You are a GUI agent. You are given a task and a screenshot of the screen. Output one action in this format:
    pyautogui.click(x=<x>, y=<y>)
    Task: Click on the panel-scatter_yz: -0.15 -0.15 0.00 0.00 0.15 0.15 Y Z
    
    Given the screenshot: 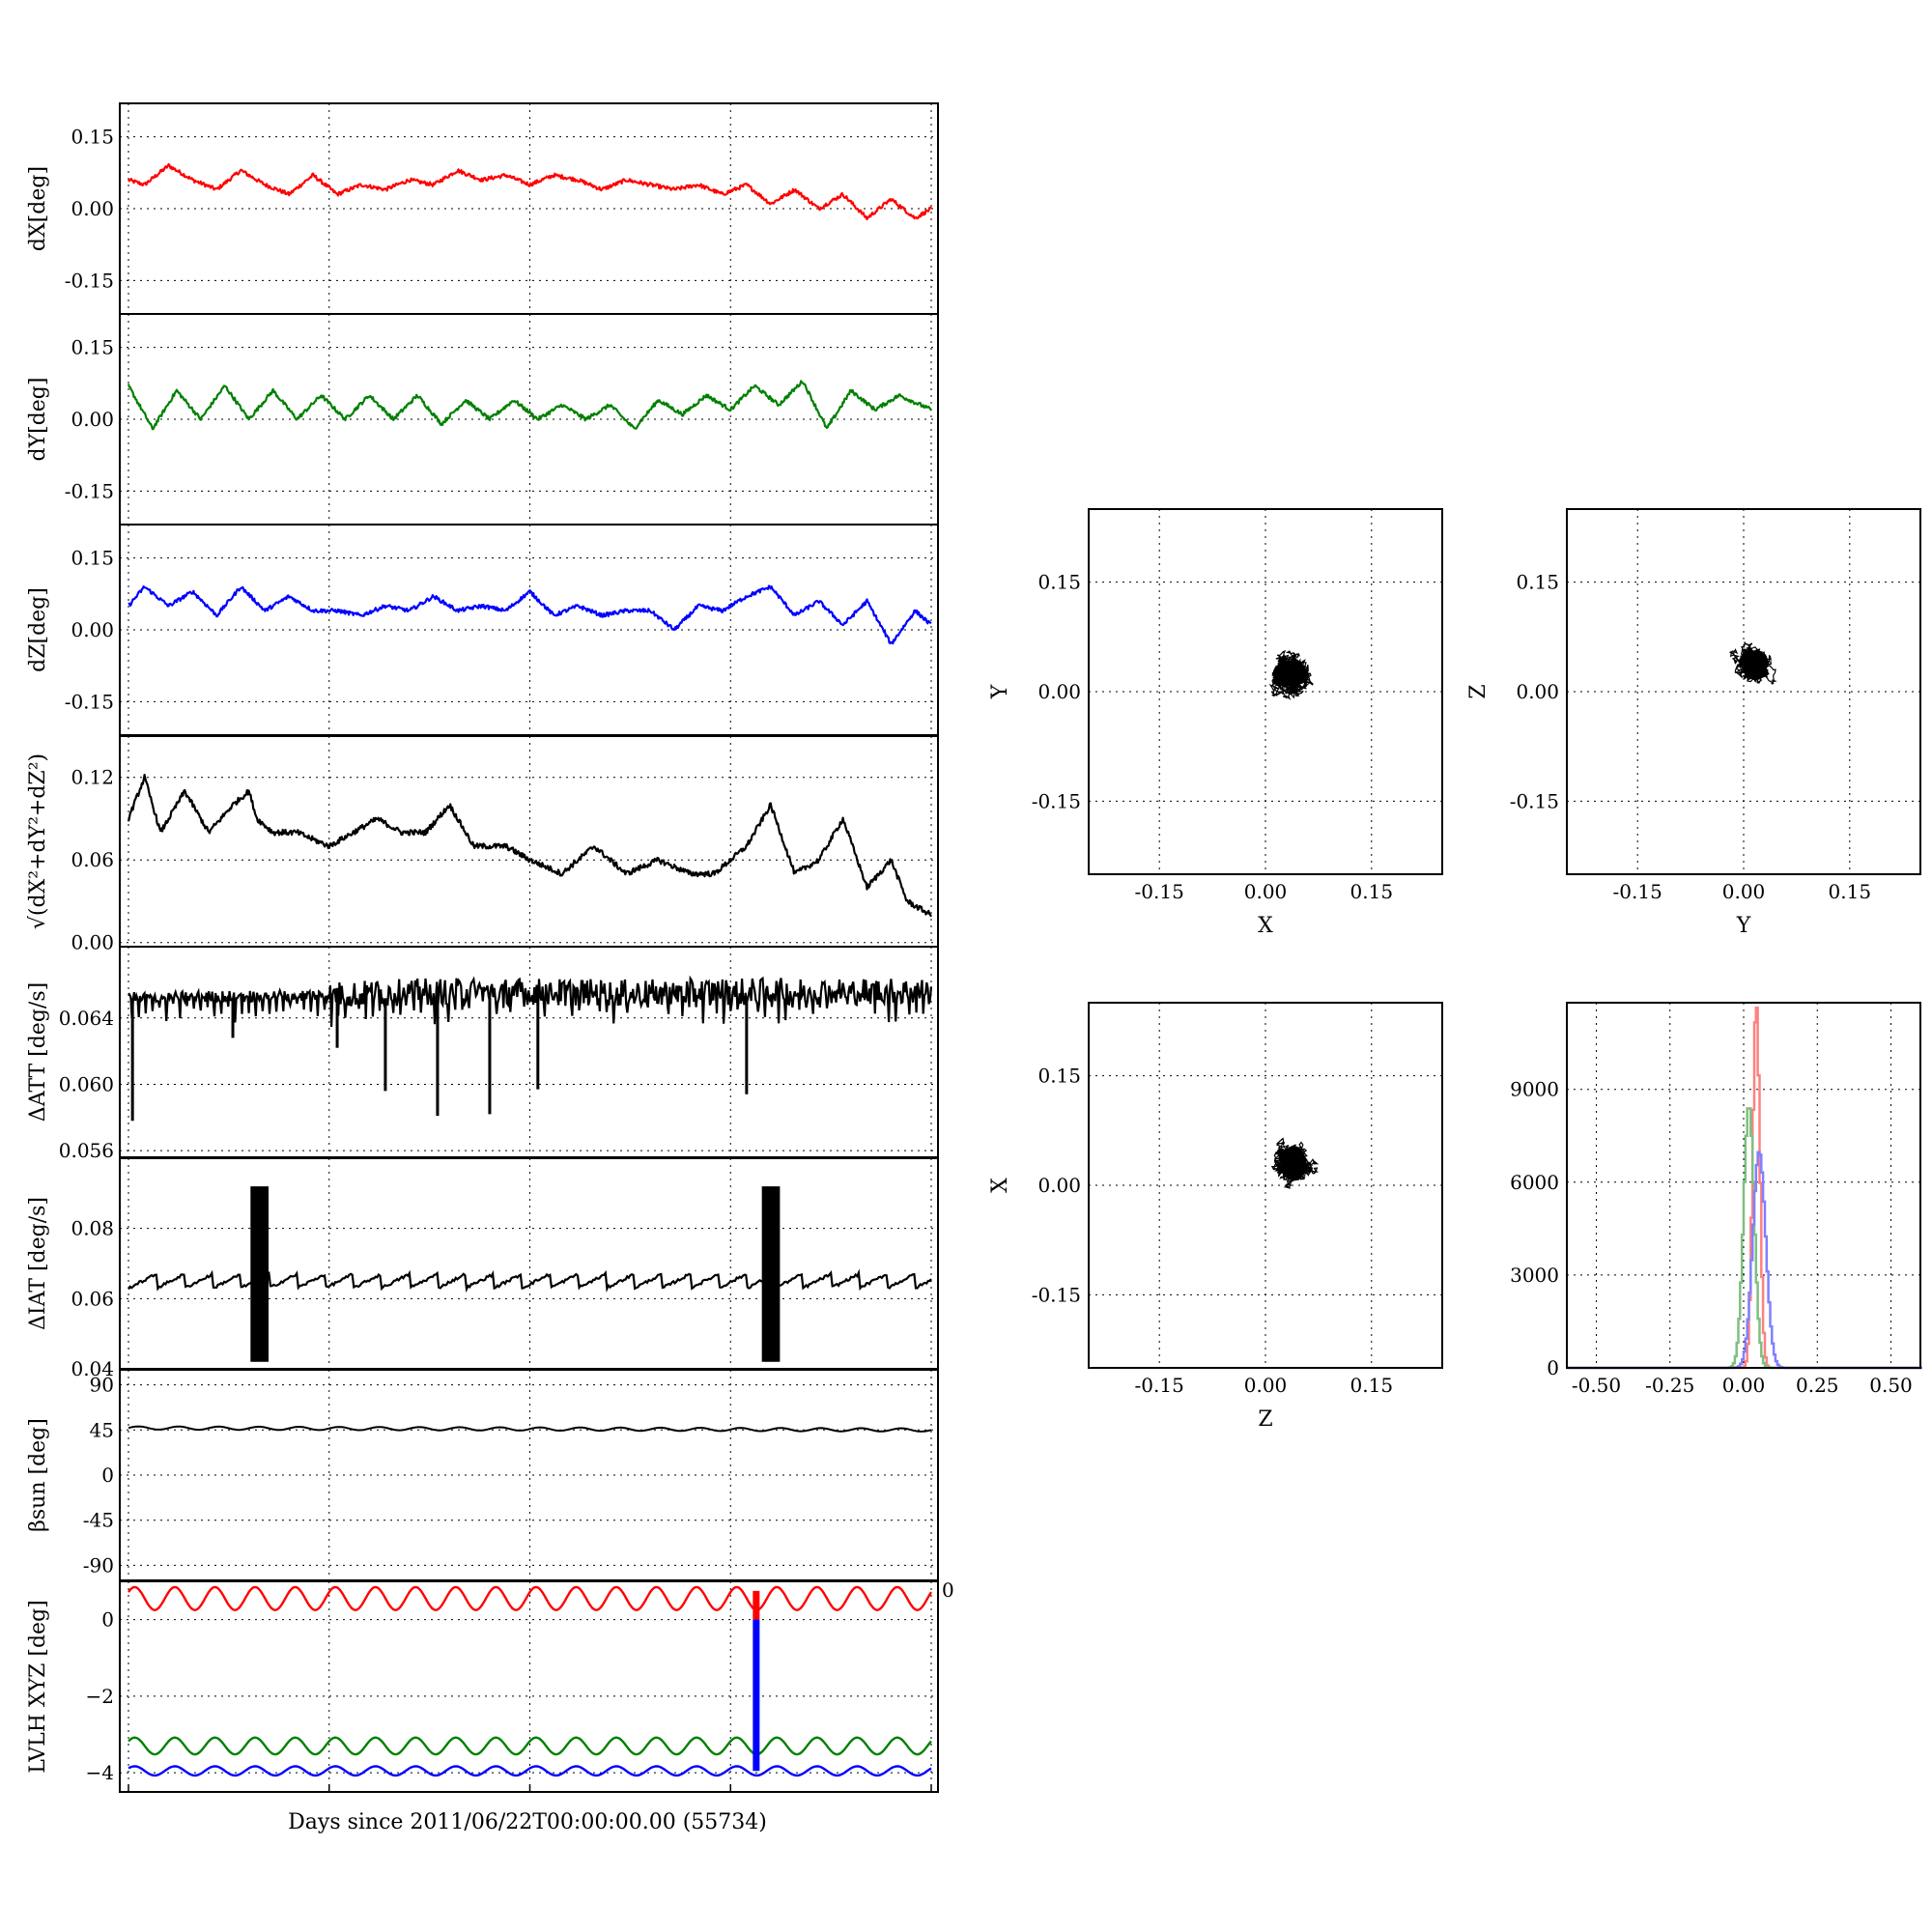 What is the action you would take?
    pyautogui.click(x=1693, y=723)
    